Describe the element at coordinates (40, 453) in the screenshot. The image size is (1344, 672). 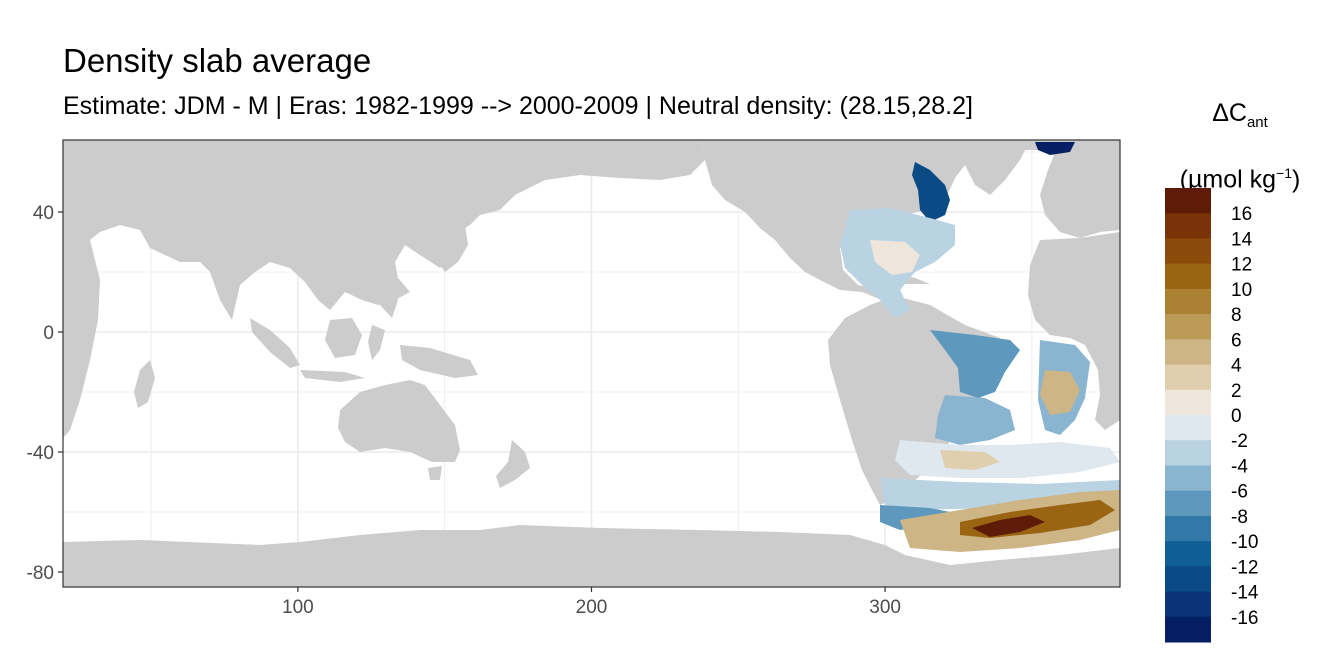
I see `y-tick-label: -40` at that location.